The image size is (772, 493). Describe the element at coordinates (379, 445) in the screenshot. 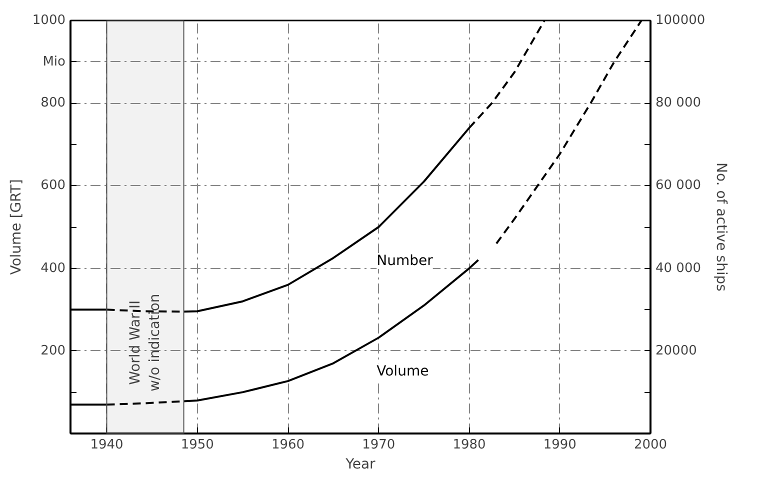

I see `x-tick-label: 1970` at that location.